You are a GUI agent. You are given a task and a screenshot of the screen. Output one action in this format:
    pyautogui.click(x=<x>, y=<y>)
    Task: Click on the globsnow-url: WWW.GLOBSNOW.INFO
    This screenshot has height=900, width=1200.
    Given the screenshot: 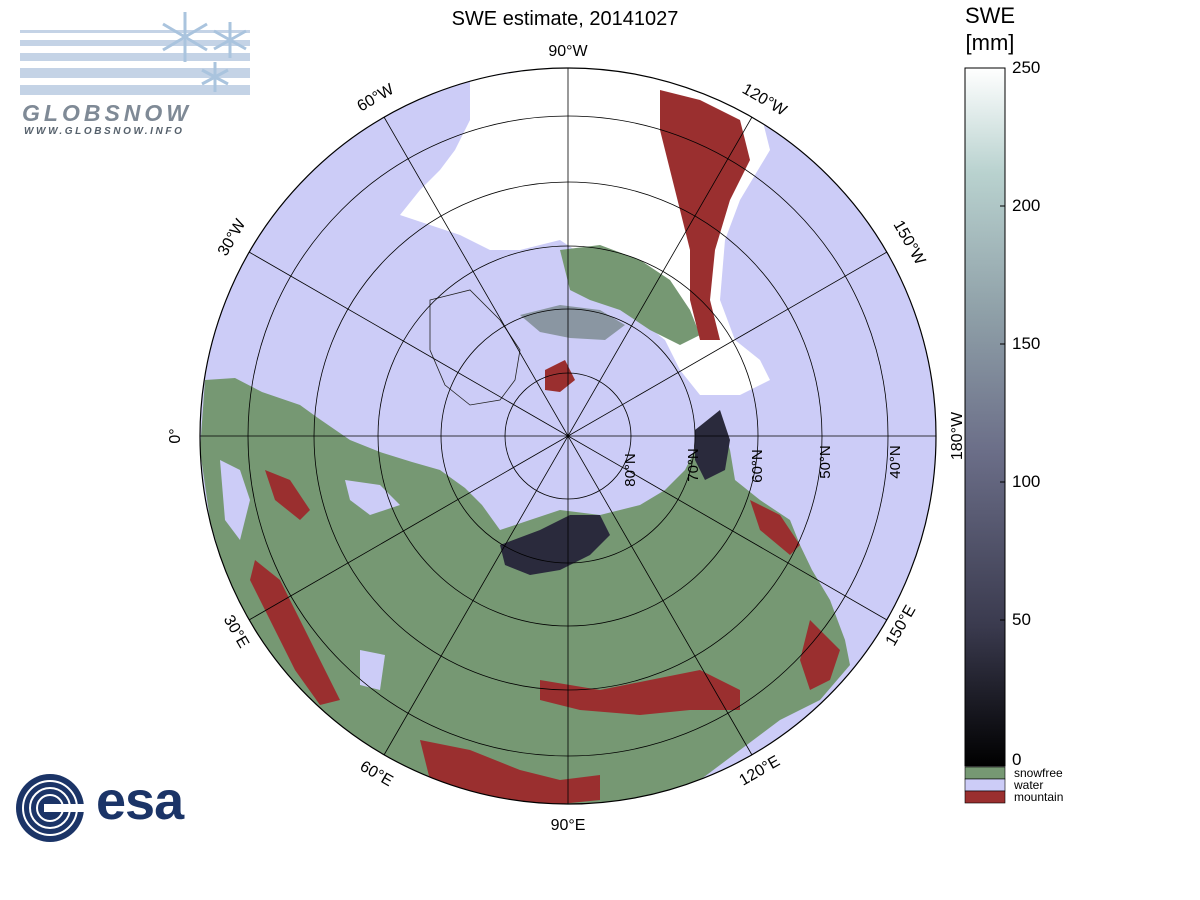 What is the action you would take?
    pyautogui.click(x=104, y=131)
    